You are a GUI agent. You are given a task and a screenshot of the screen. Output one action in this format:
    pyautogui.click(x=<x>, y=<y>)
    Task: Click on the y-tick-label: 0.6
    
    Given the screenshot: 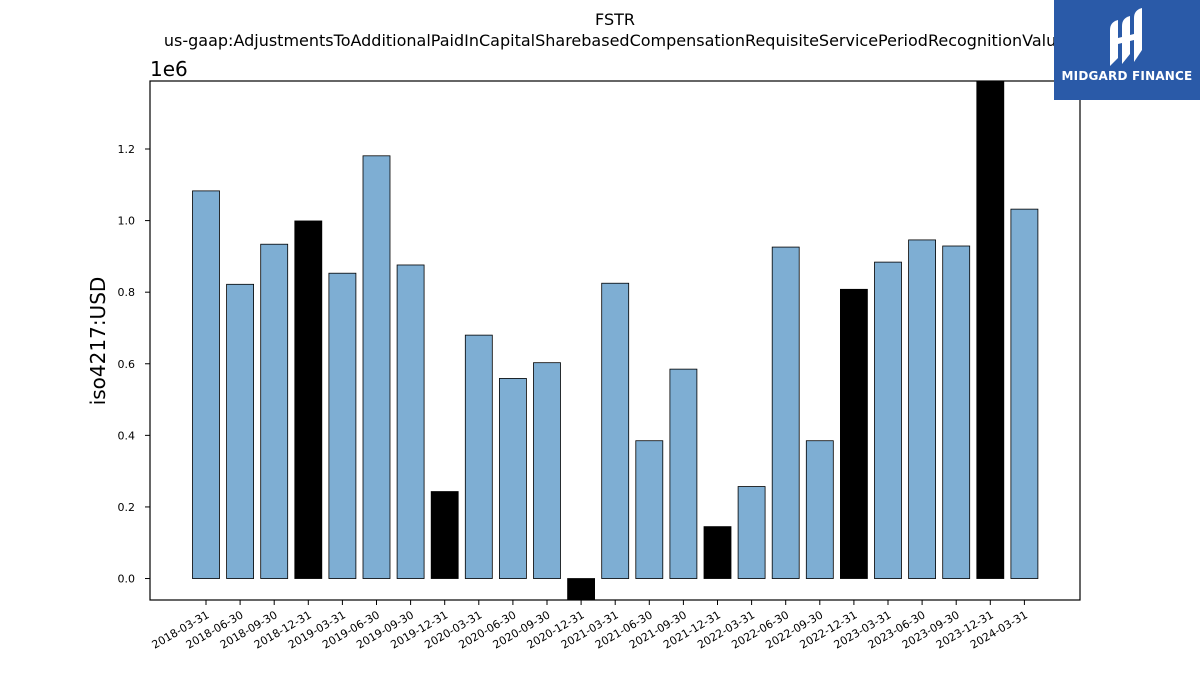 What is the action you would take?
    pyautogui.click(x=127, y=364)
    